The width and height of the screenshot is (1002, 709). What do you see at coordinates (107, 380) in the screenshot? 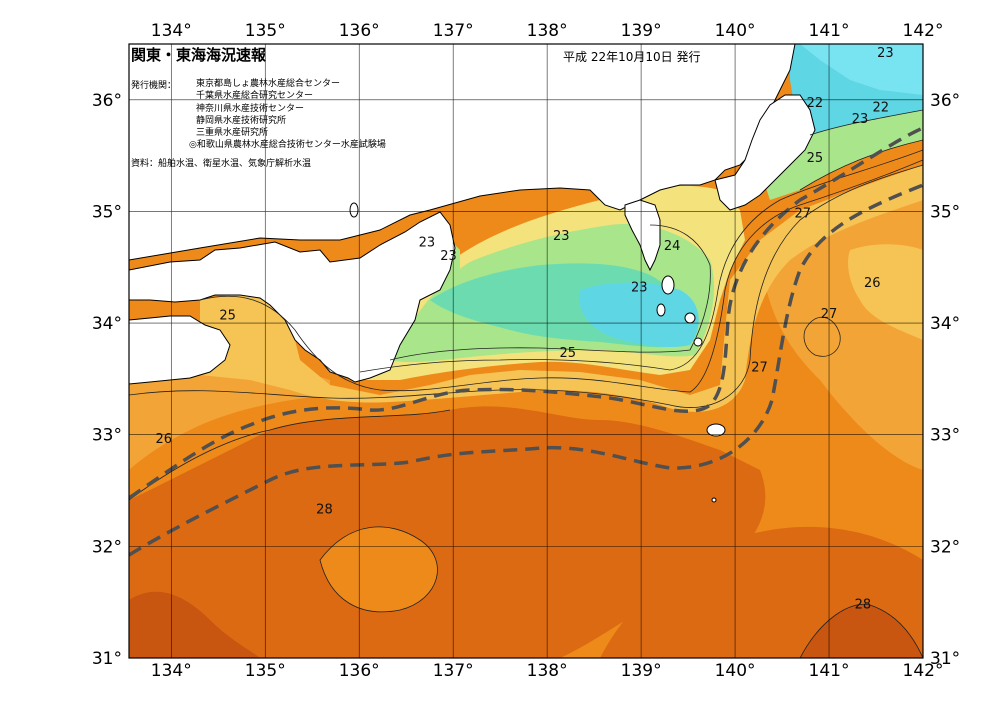
I see `latitude-left-labels: 36° 35° 34° 33° 32° 31°` at bounding box center [107, 380].